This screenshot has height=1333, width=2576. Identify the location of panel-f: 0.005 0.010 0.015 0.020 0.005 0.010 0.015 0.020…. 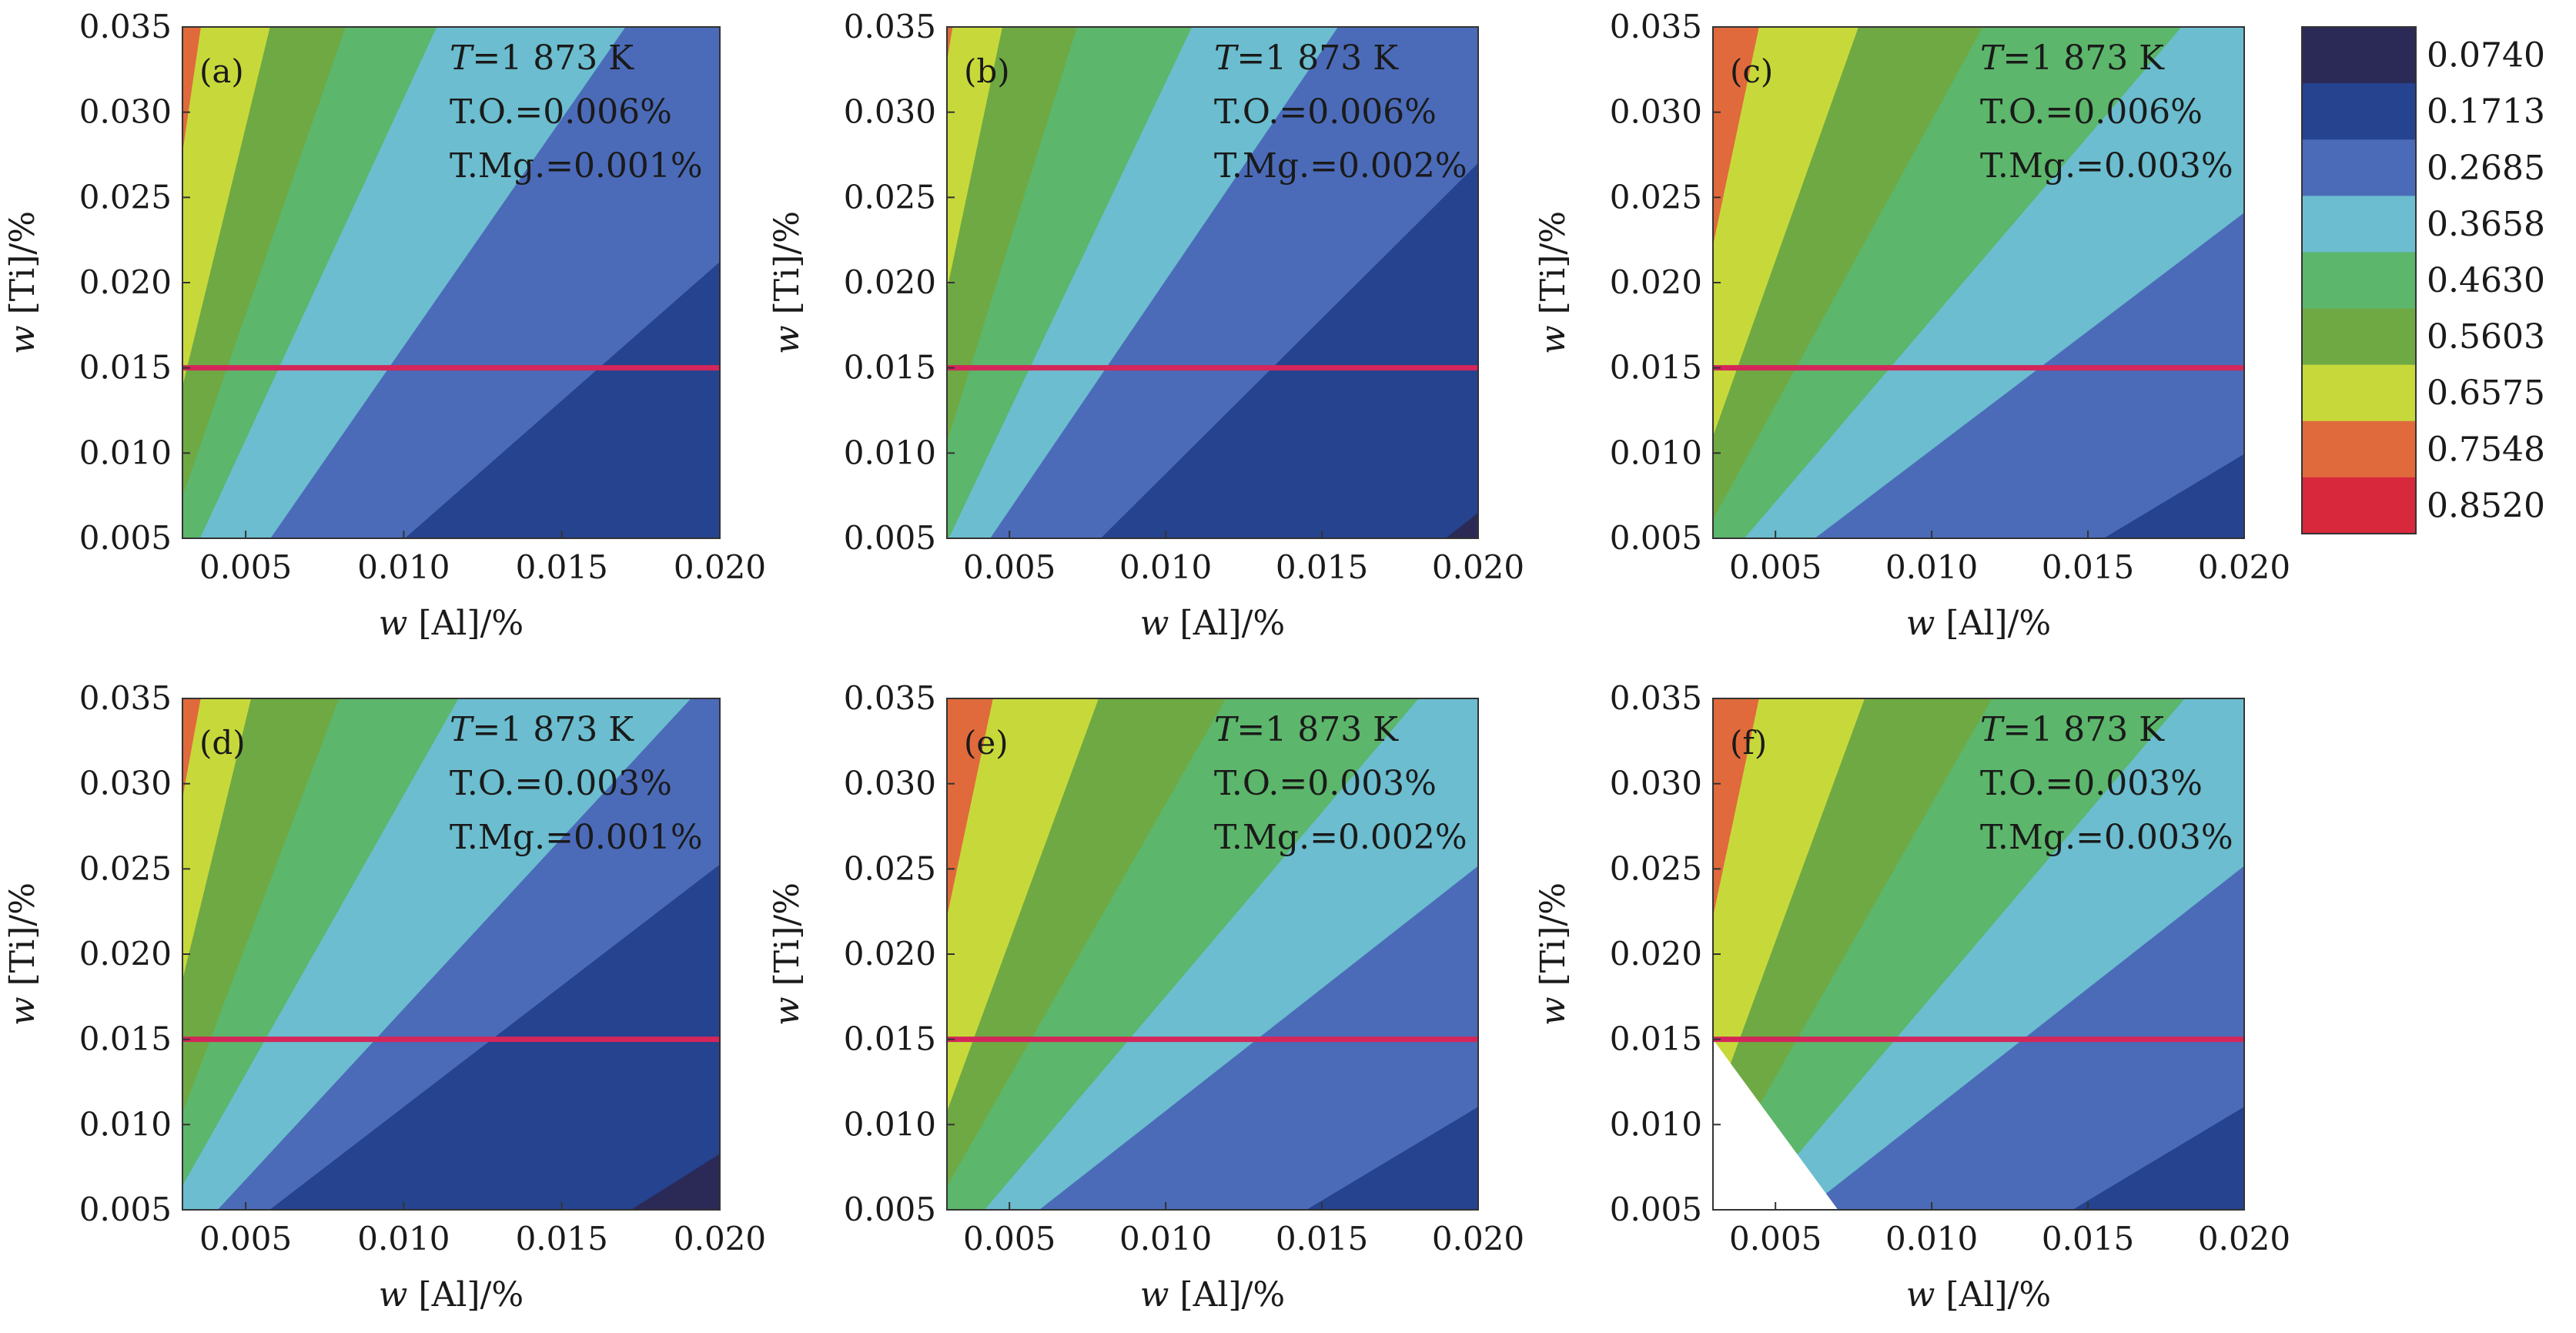
(1912, 997).